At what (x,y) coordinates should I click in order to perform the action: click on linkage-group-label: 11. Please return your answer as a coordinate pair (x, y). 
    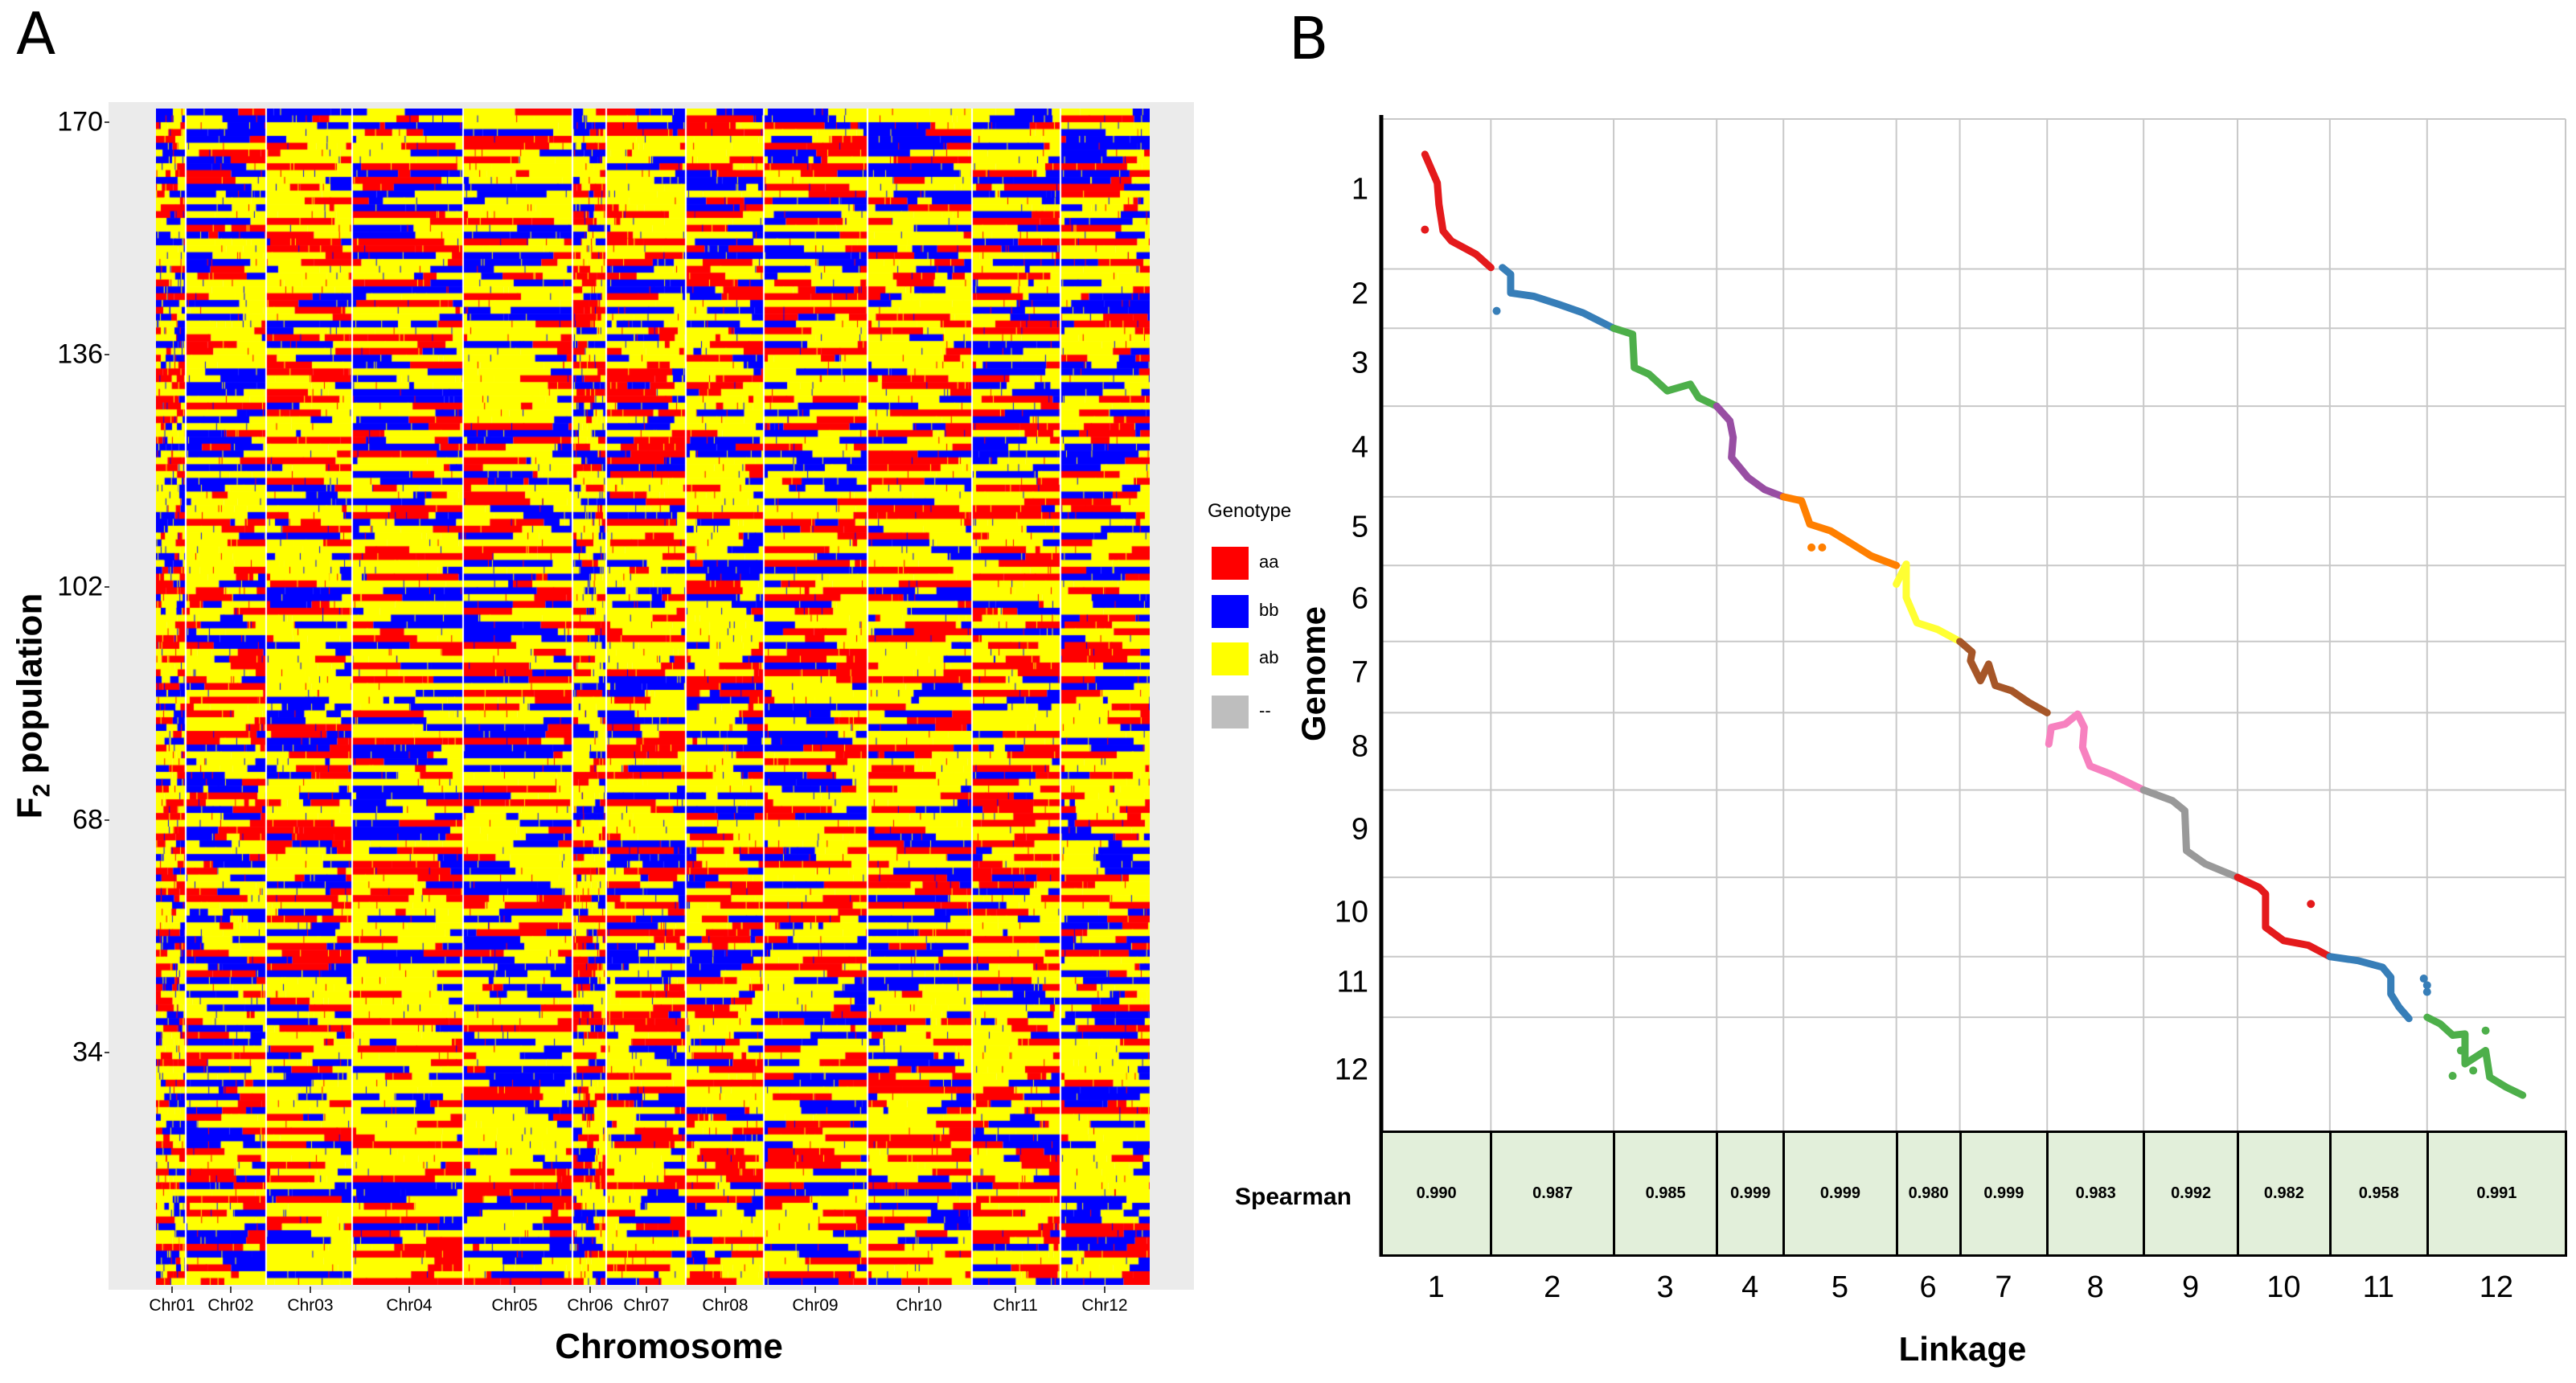
    Looking at the image, I should click on (2379, 1287).